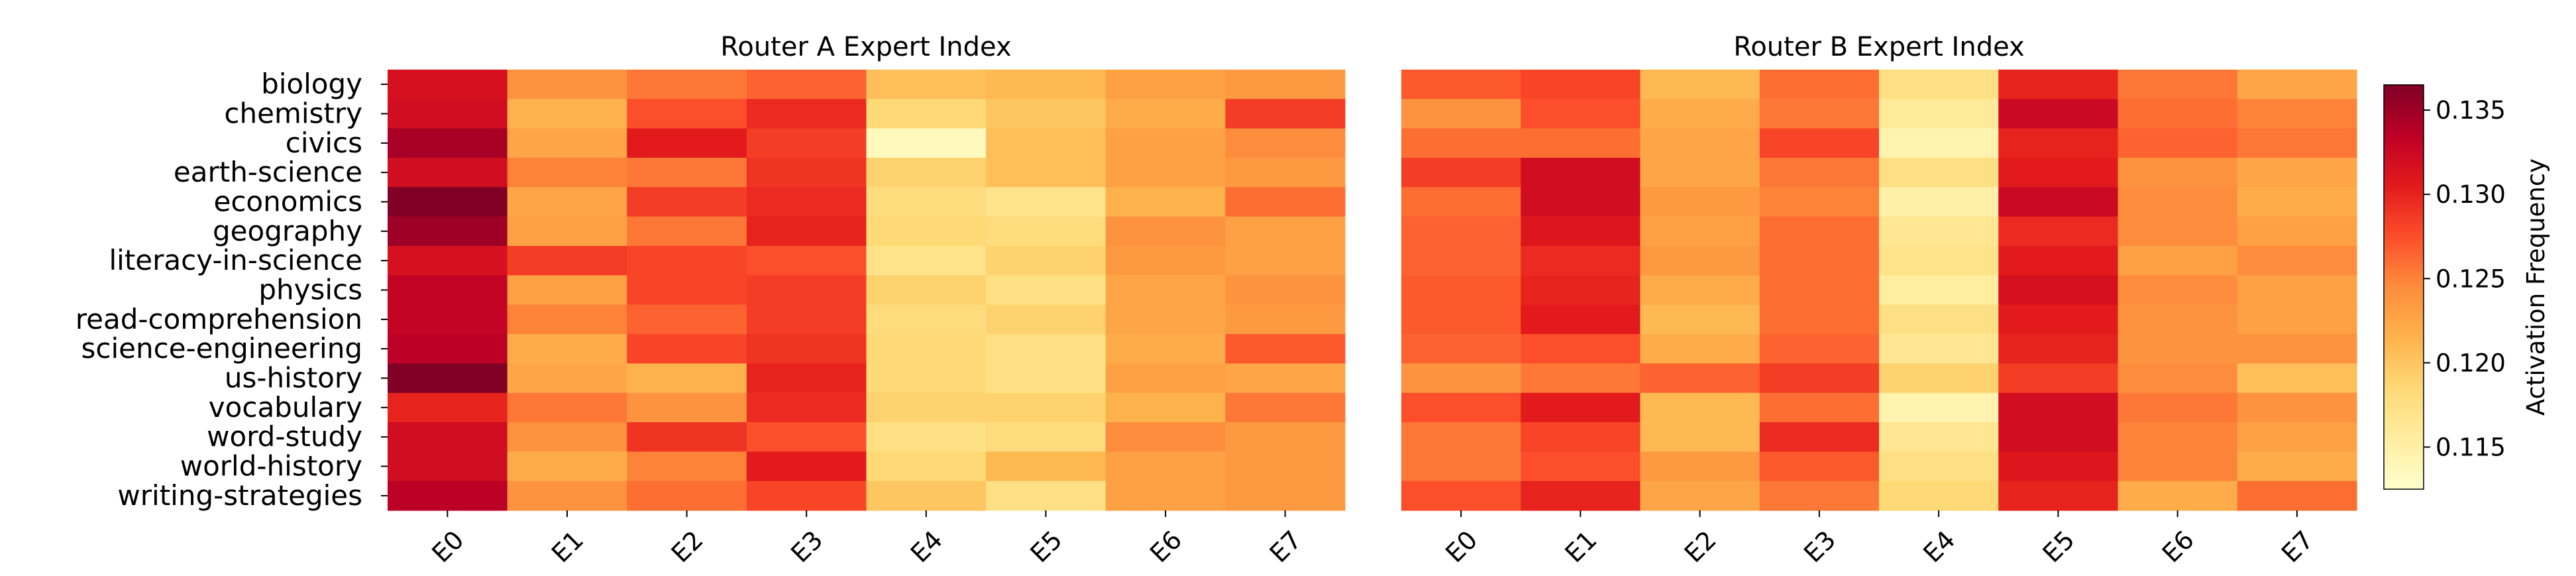 The height and width of the screenshot is (576, 2576). Describe the element at coordinates (2178, 173) in the screenshot. I see `heatmap-cell-router-b-earth-science-E6` at that location.